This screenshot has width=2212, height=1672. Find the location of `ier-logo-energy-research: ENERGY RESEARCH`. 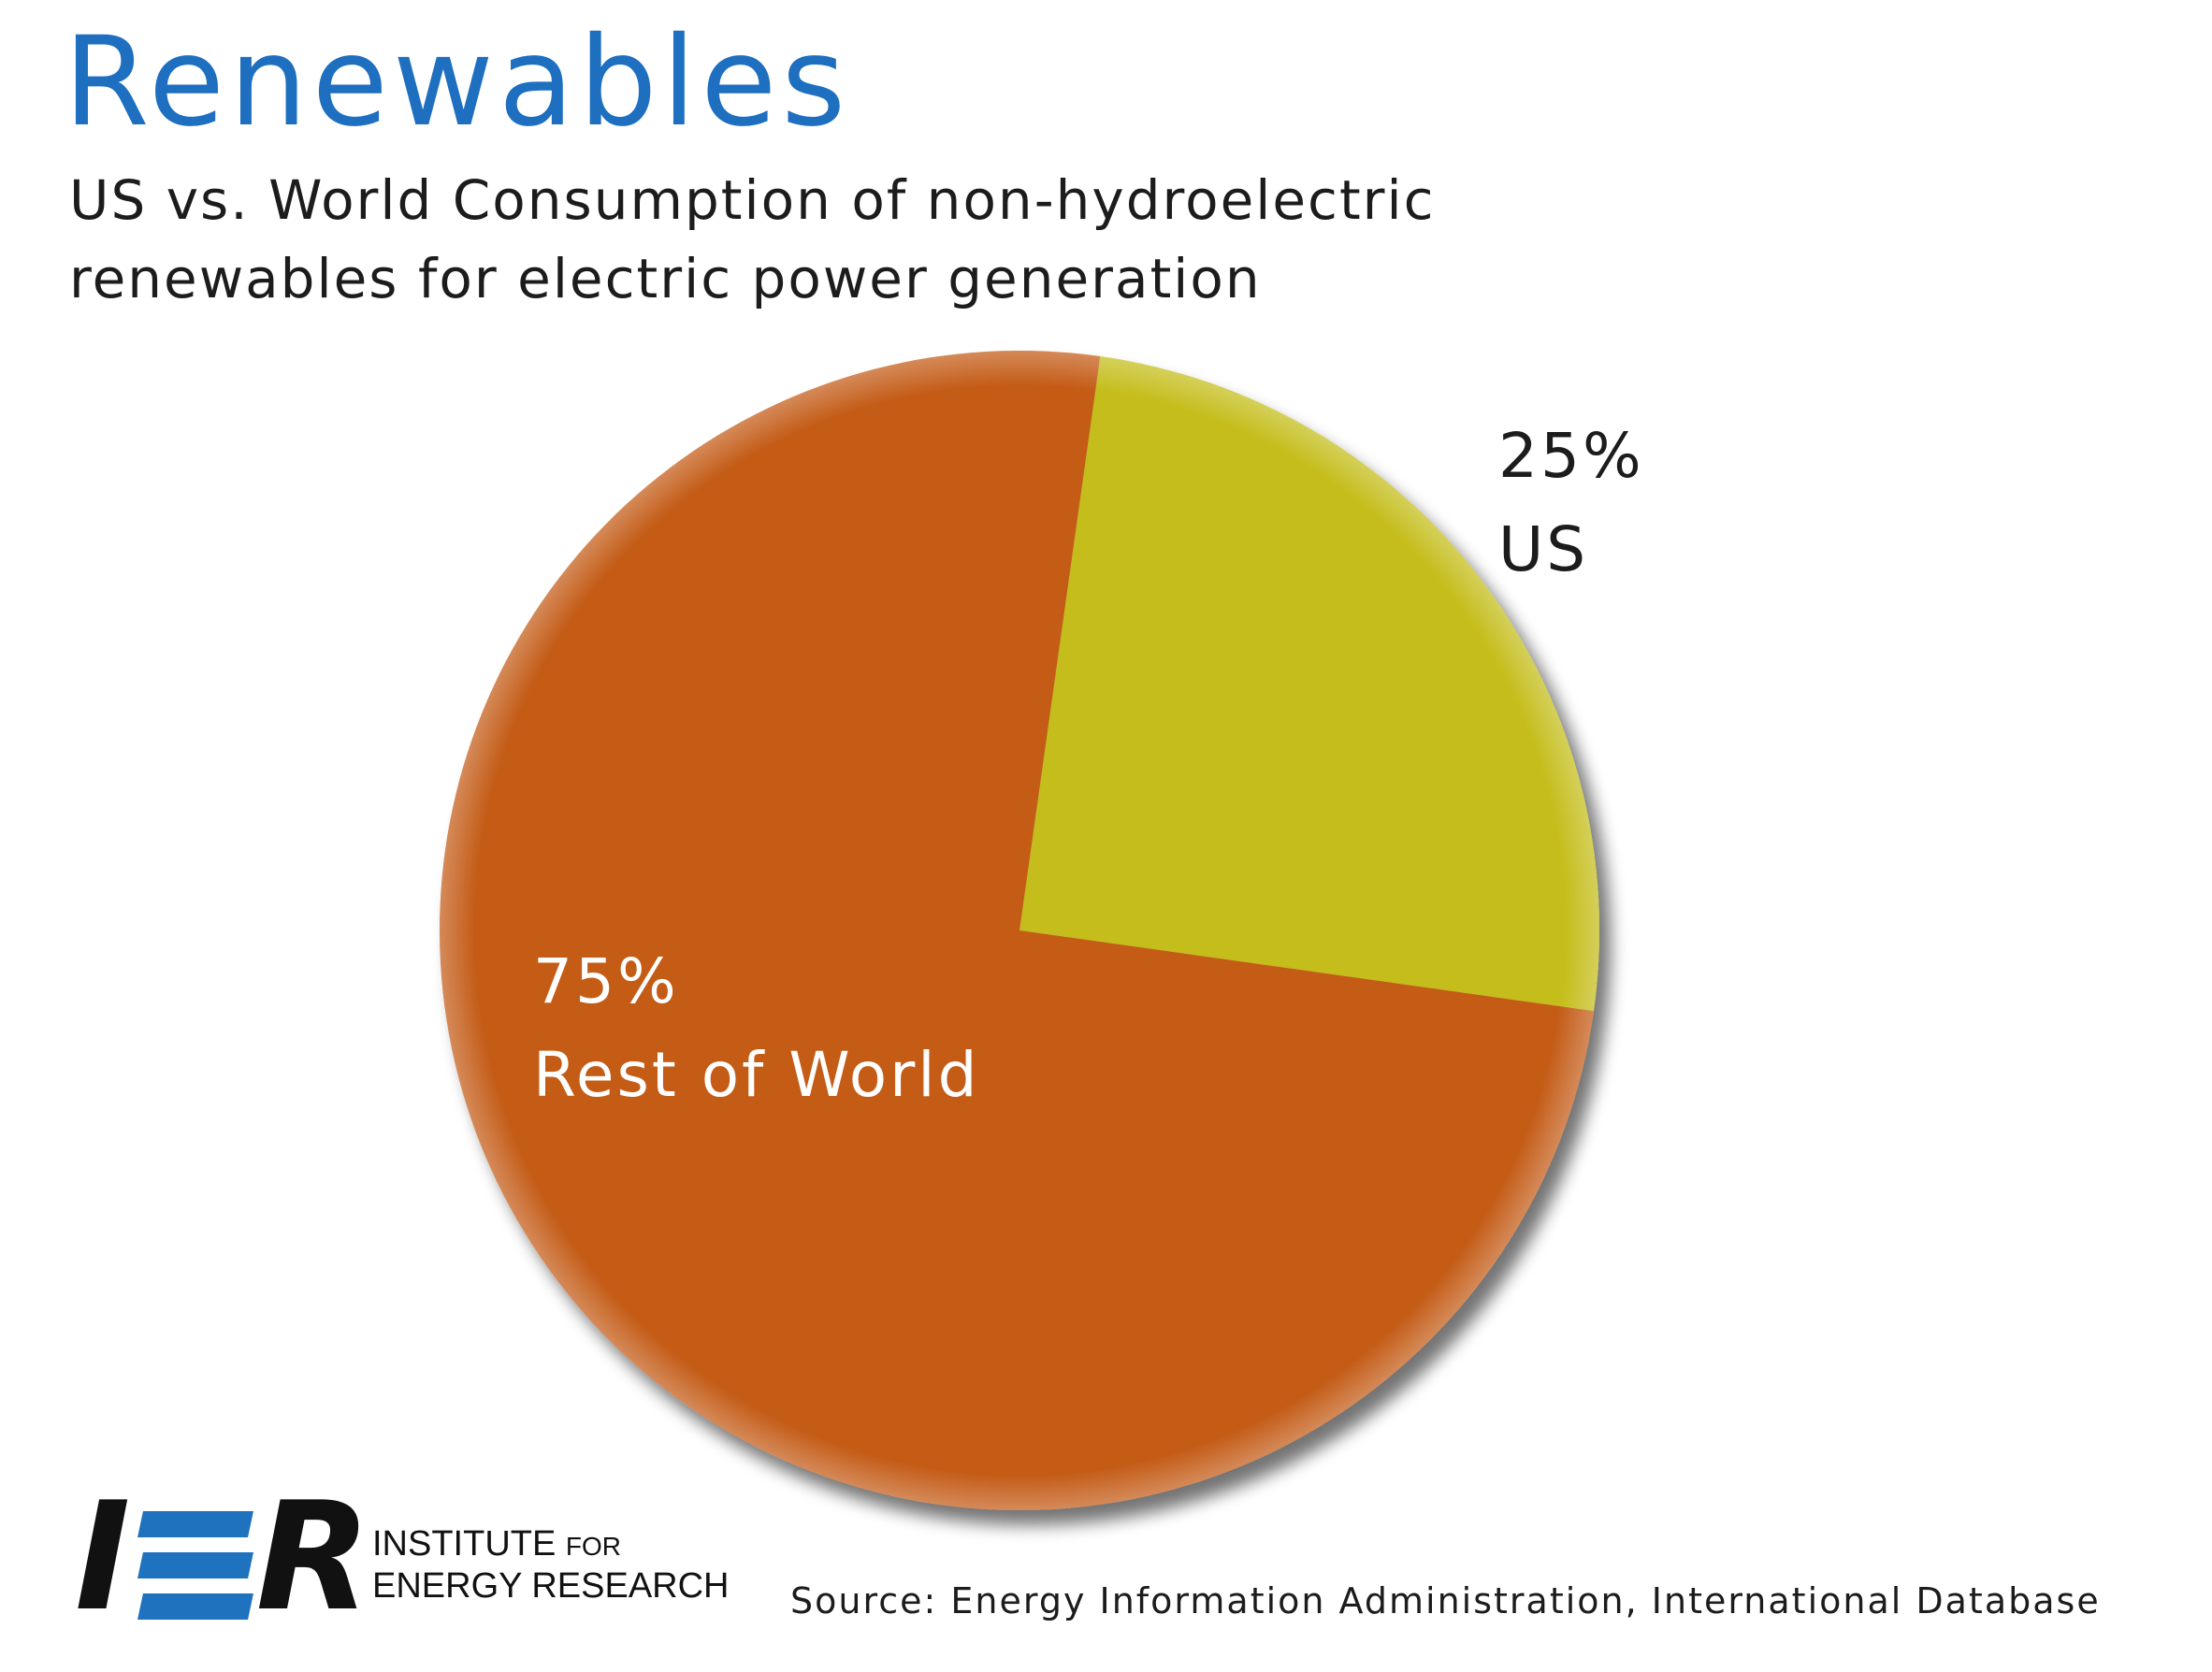

ier-logo-energy-research: ENERGY RESEARCH is located at coordinates (551, 1586).